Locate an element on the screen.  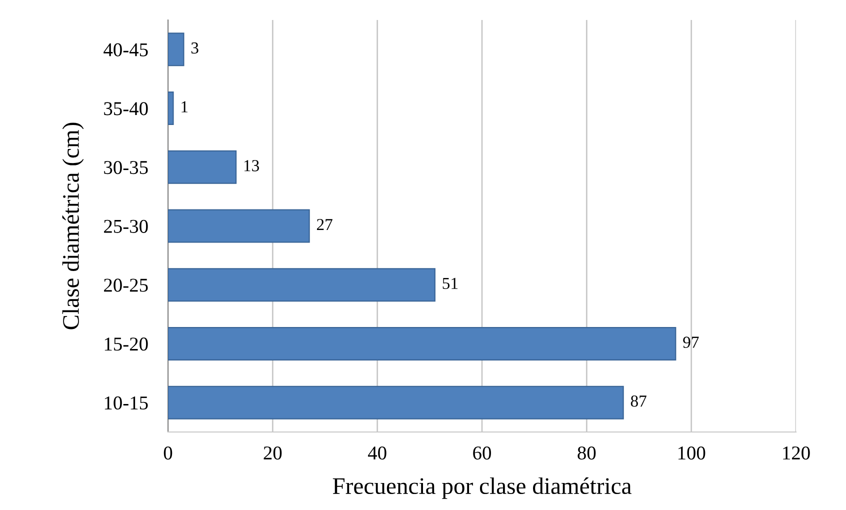
x-tick-label: 120 is located at coordinates (796, 453).